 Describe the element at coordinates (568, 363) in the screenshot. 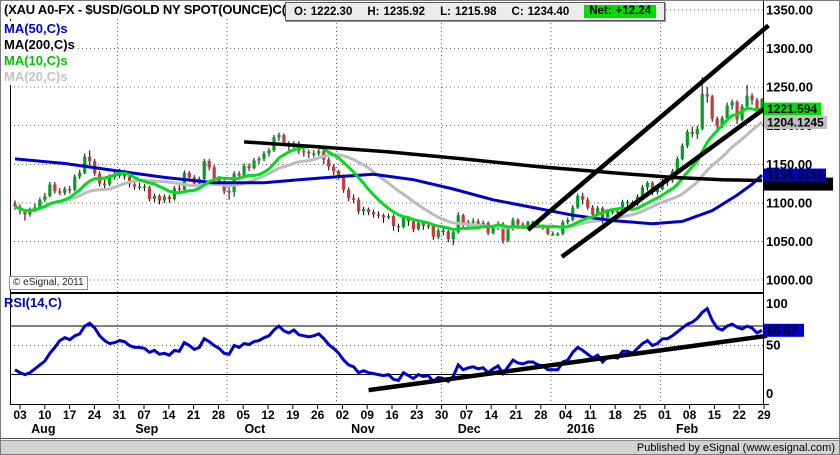

I see `rsi-trendline` at that location.